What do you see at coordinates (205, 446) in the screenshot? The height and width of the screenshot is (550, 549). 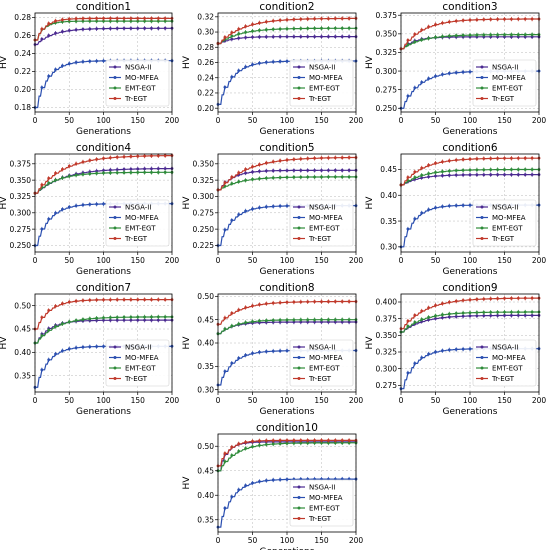 I see `y-tick-label: 0.50` at bounding box center [205, 446].